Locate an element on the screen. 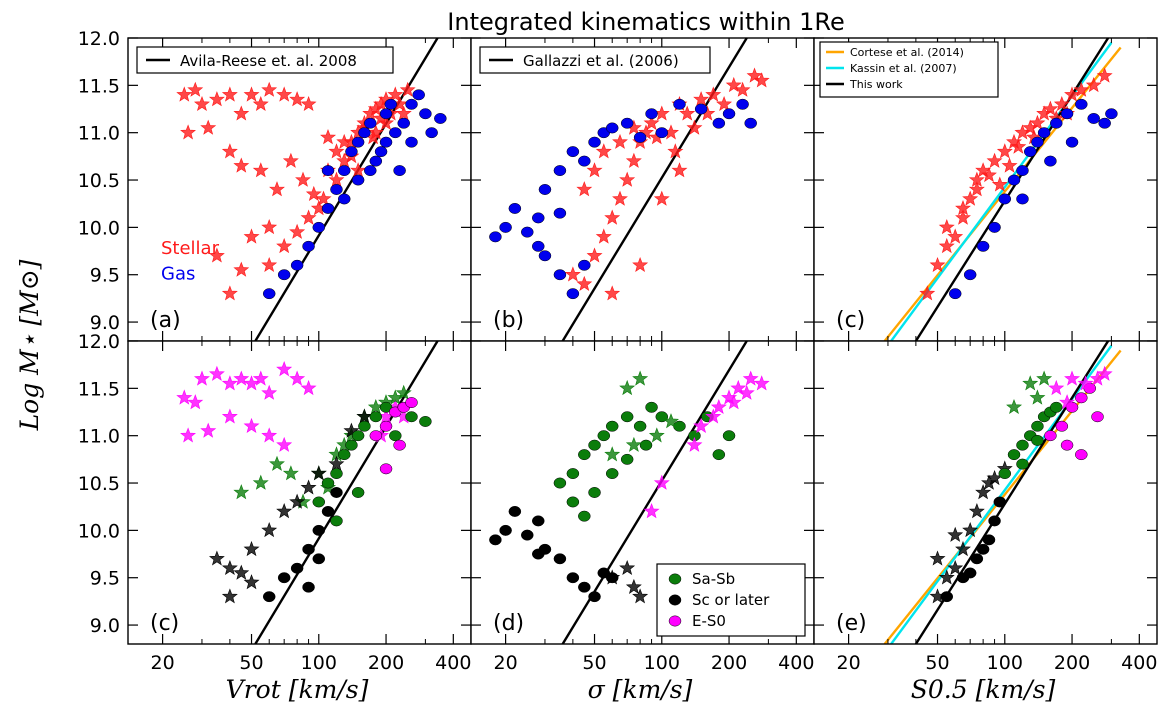 The image size is (1161, 708). x-tick-label: 200 is located at coordinates (1072, 663).